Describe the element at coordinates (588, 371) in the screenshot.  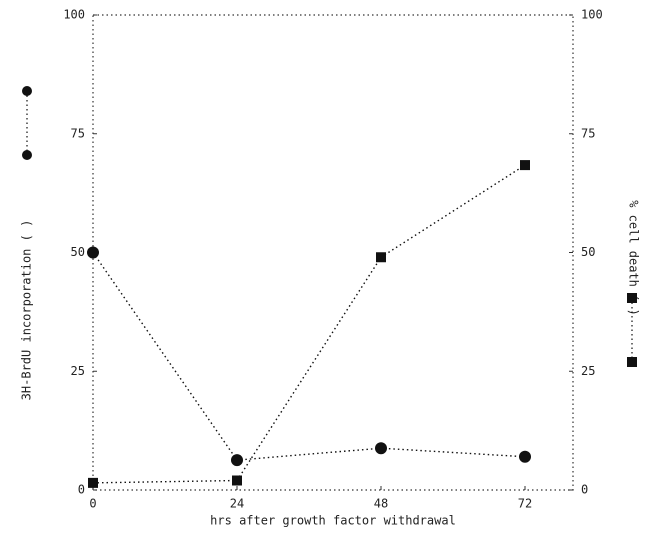
I see `y2-tick-label: 25` at that location.